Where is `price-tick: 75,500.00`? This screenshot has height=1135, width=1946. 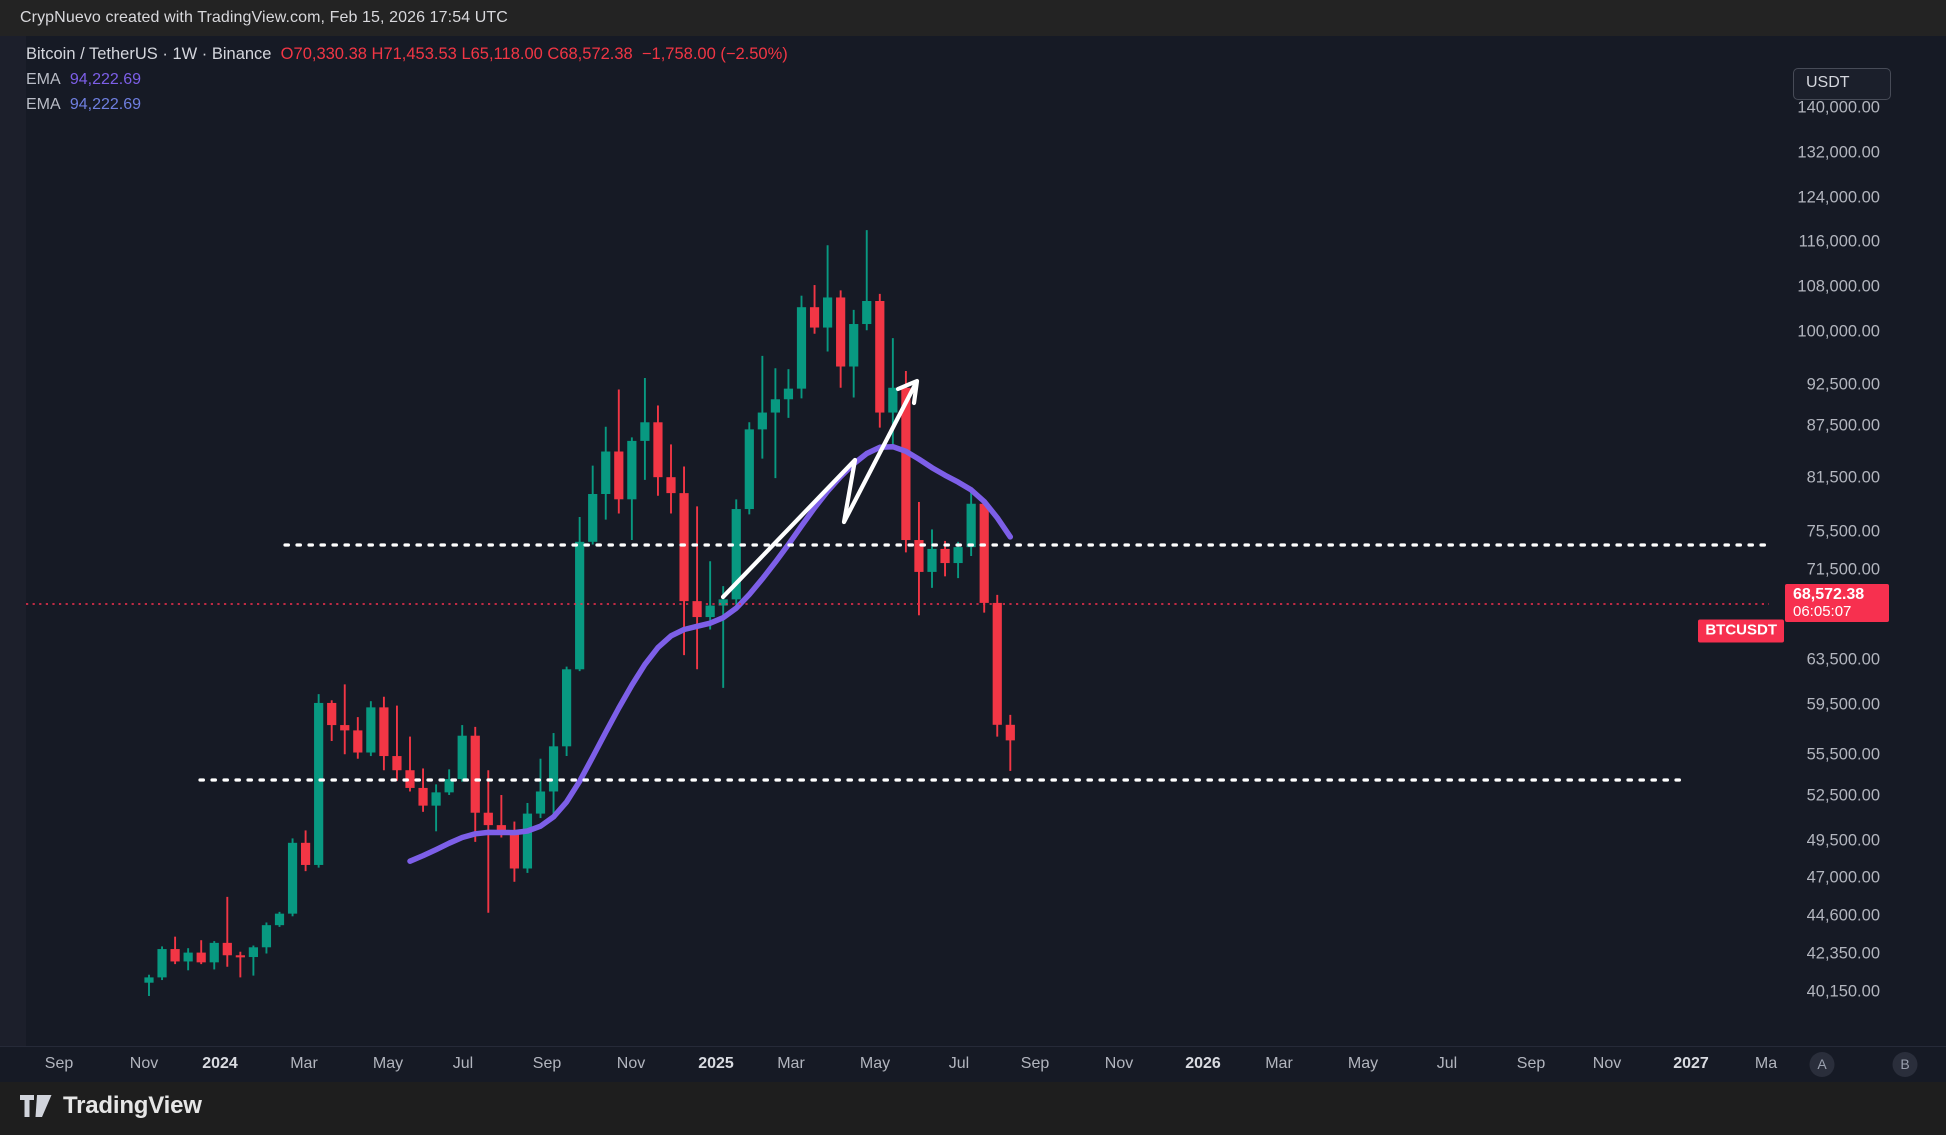 price-tick: 75,500.00 is located at coordinates (1843, 531).